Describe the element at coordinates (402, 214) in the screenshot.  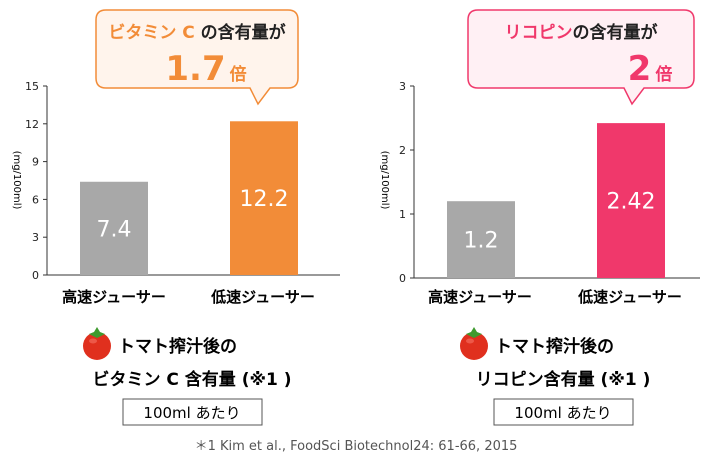
I see `lycopene-y-tick-label: 1` at that location.